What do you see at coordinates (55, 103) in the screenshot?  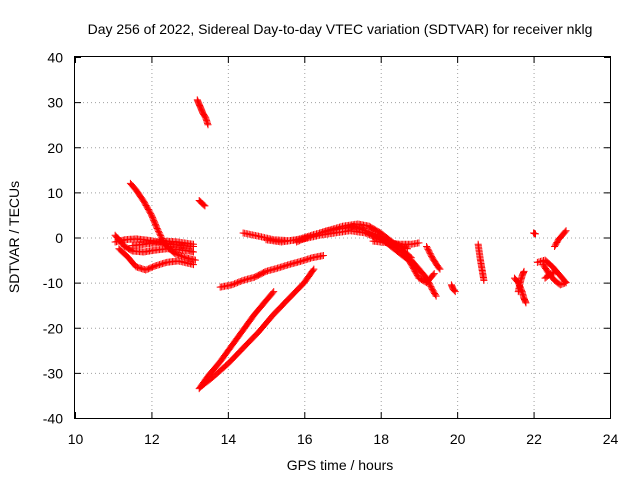 I see `y-tick-label: 30` at bounding box center [55, 103].